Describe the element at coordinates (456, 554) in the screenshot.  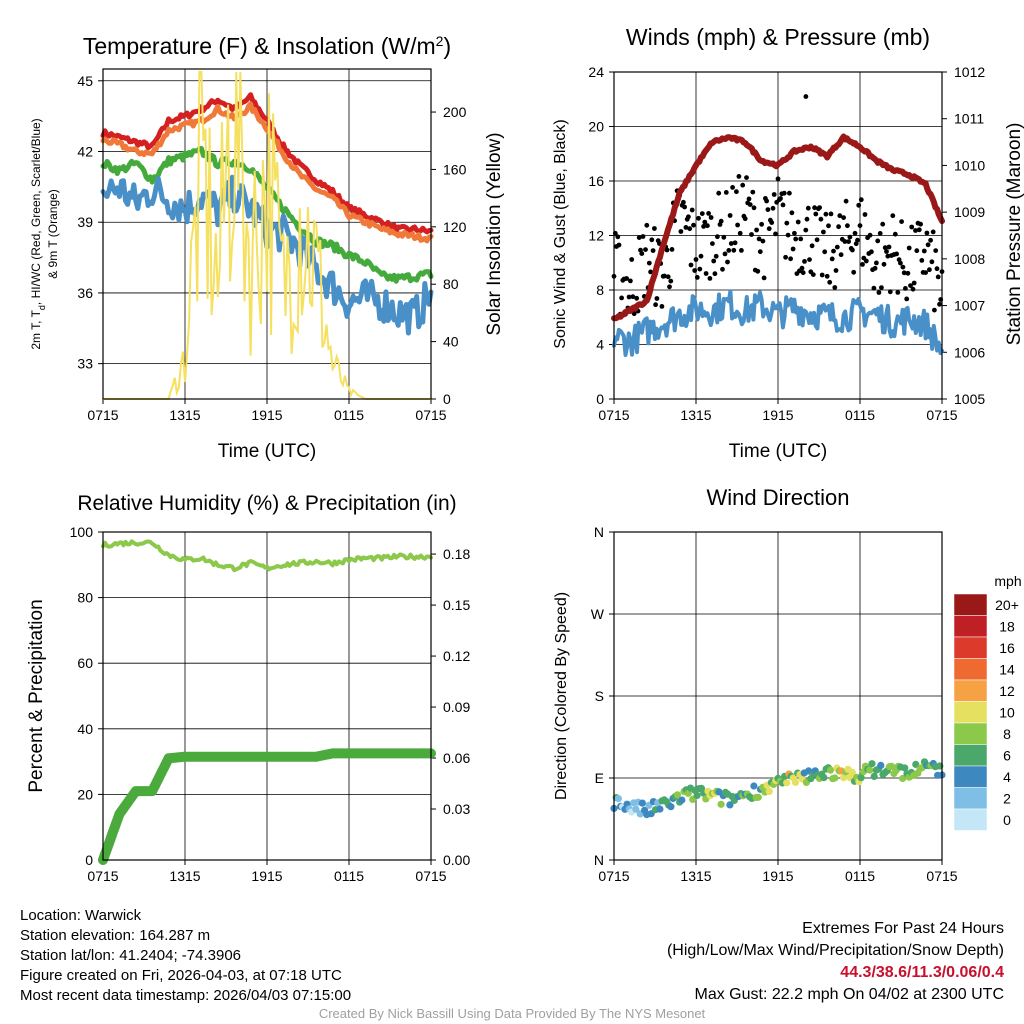
I see `rh-y2-tick-label: 0.18` at that location.